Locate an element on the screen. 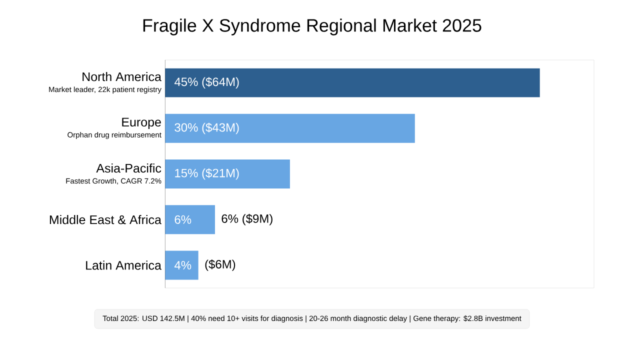 This screenshot has width=624, height=348. chart-title: Fragile X Syndrome Regional Market 2025 is located at coordinates (312, 27).